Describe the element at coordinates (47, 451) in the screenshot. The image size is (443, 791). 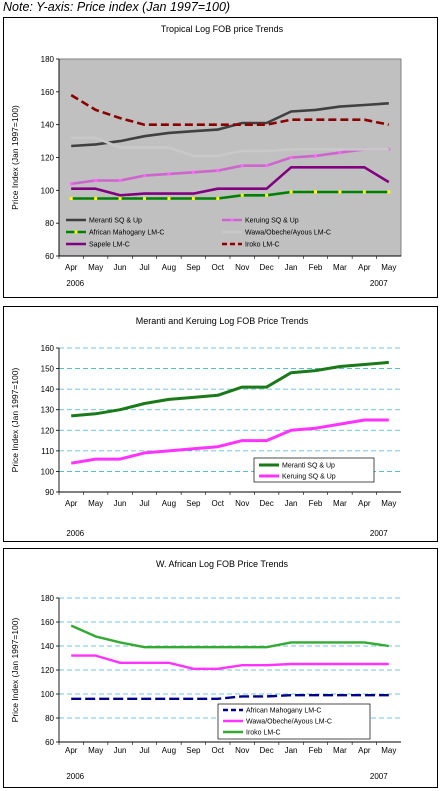
I see `y-tick-label: 110` at that location.